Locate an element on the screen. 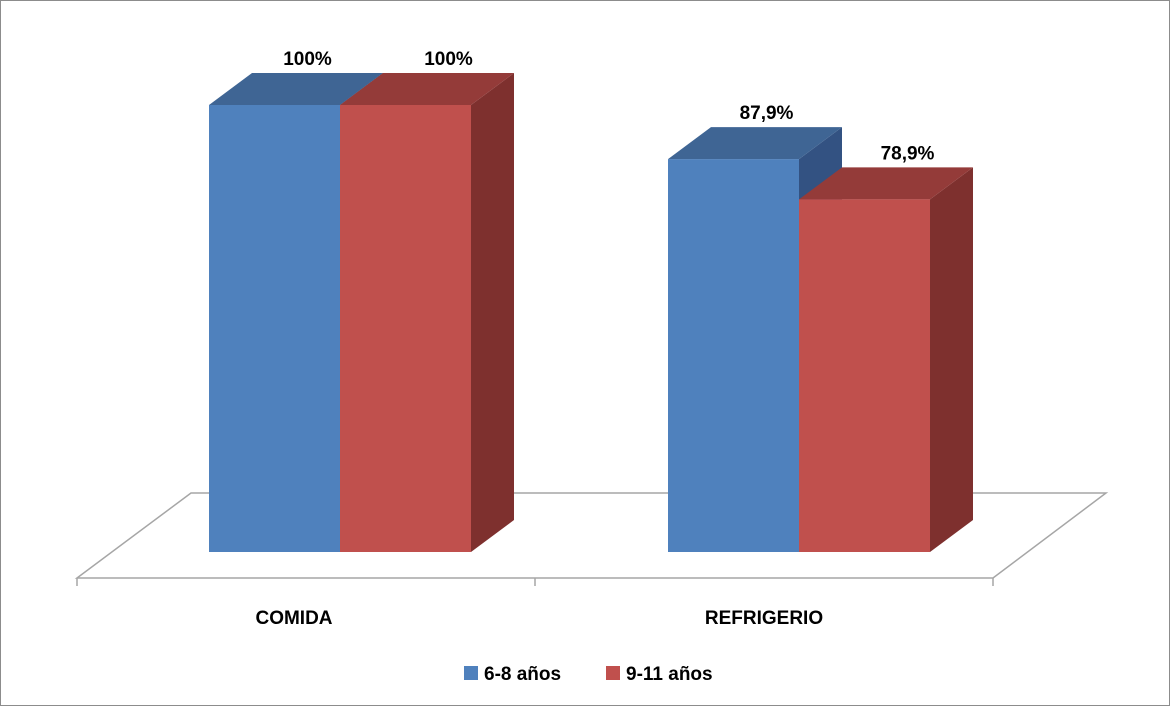  legend-item-9-11-anos: 9-11 años is located at coordinates (659, 674).